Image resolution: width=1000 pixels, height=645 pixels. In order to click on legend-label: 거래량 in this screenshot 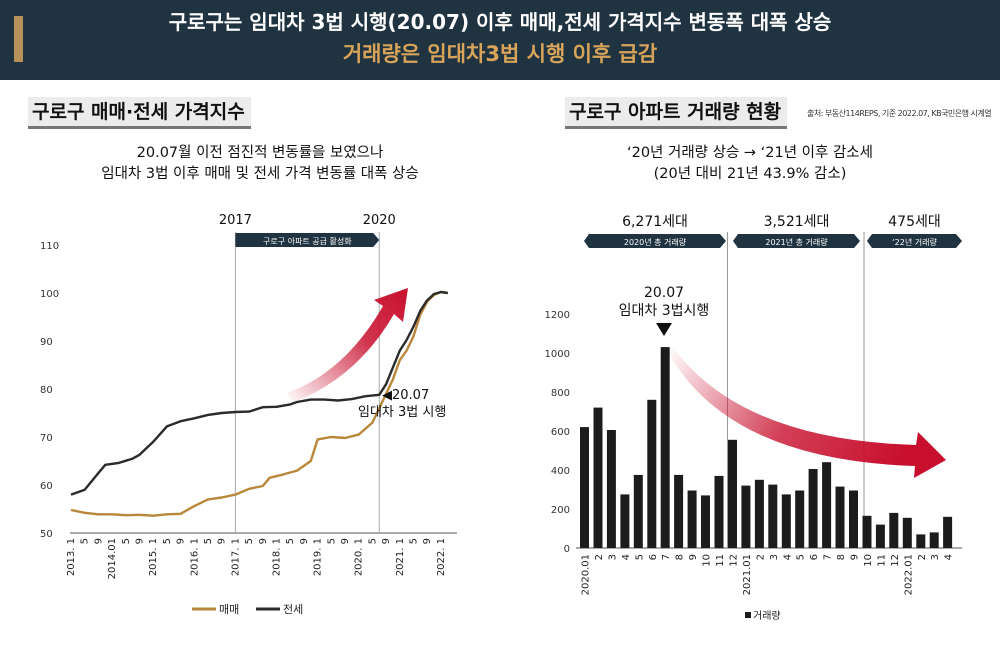, I will do `click(767, 616)`.